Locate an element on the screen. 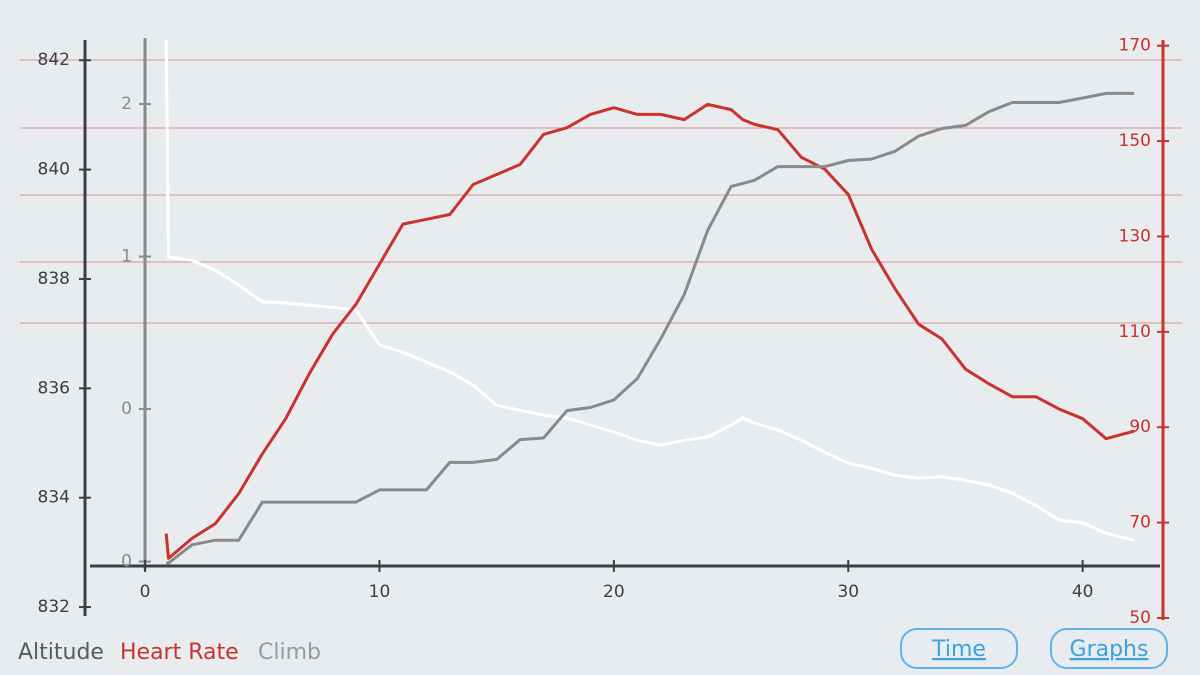  button-label: Time is located at coordinates (958, 649).